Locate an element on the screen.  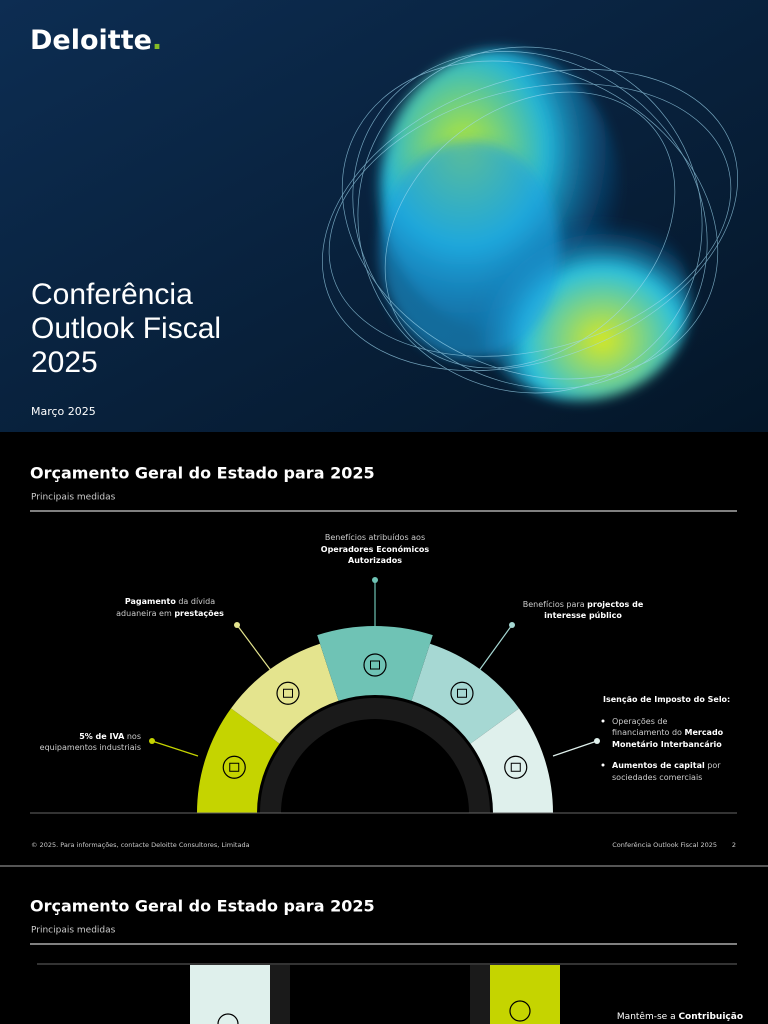
semicircle is located at coordinates (375, 719).